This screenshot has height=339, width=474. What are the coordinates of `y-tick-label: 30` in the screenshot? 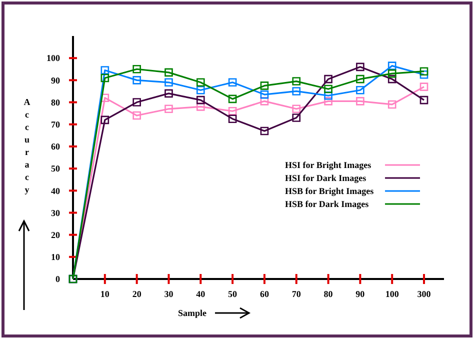 It's located at (55, 213).